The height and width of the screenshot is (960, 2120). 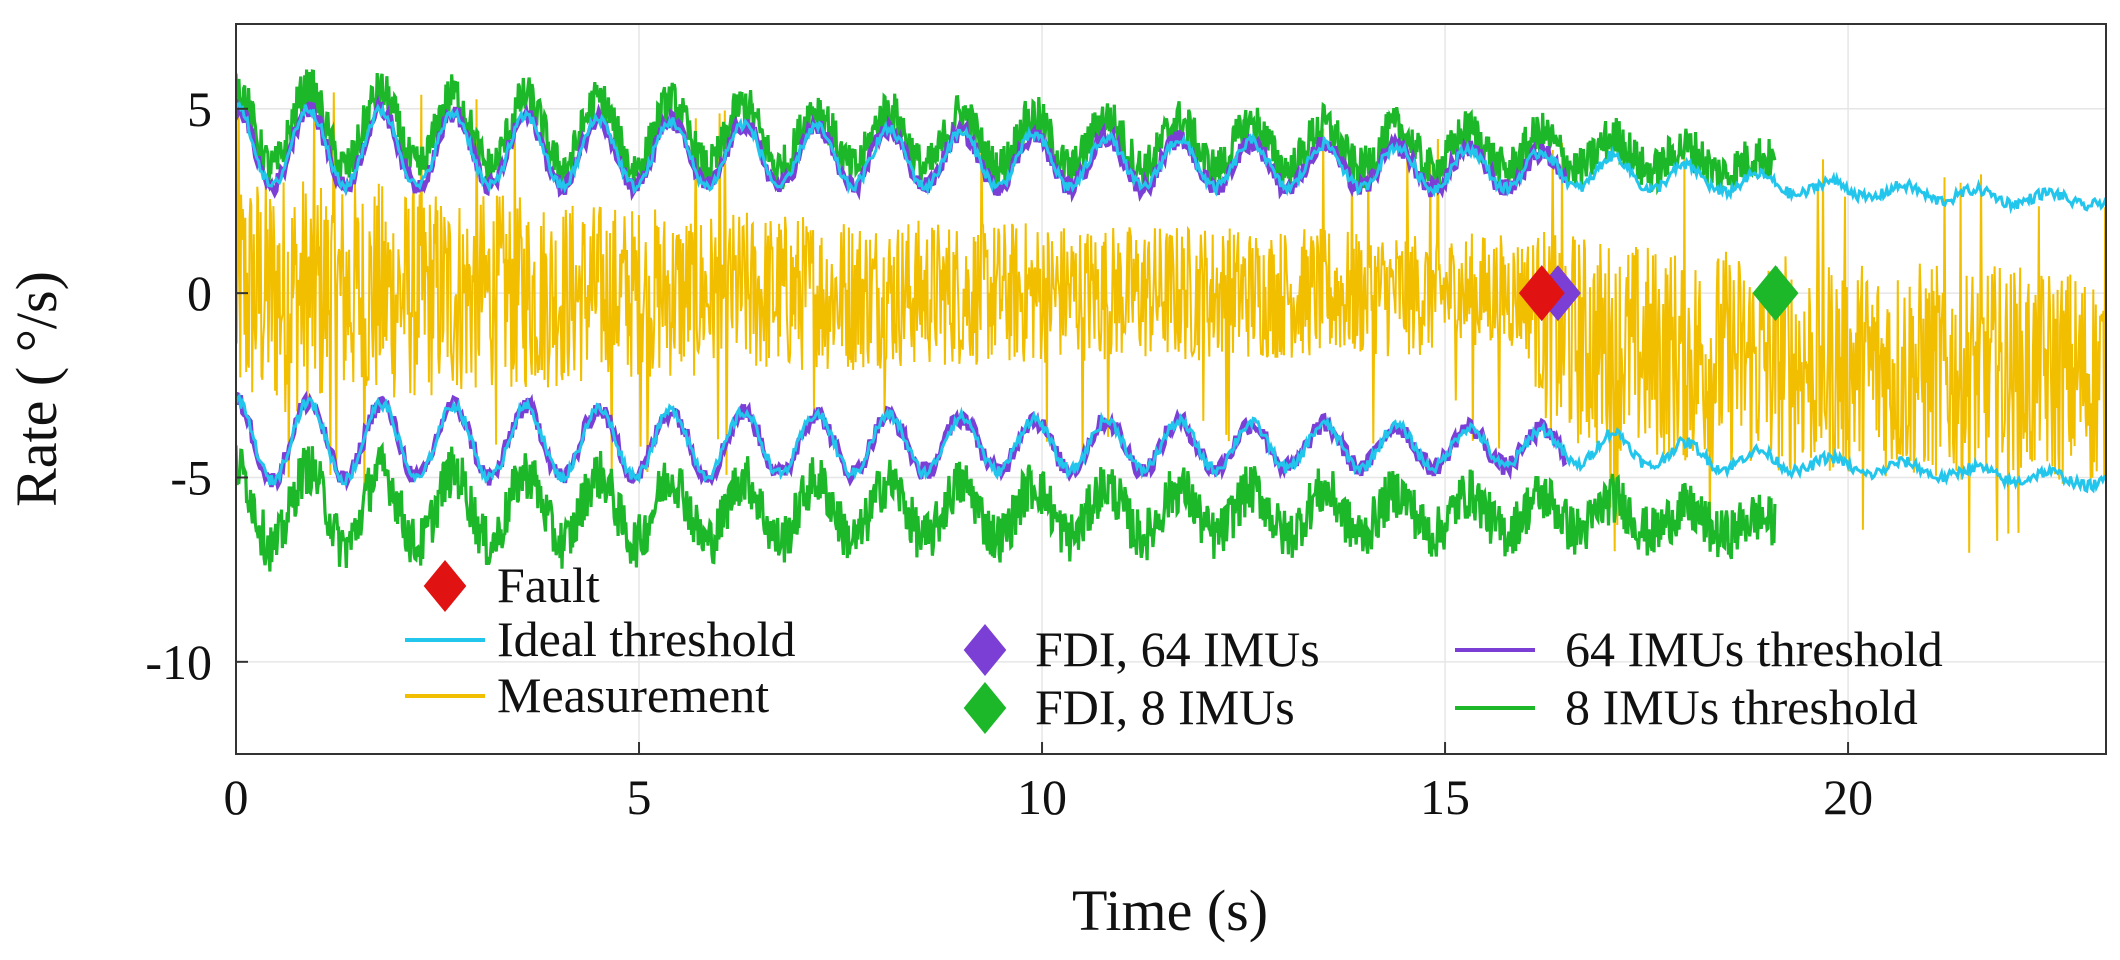 I want to click on legend-label-8-imus-threshold: 8 IMUs threshold, so click(x=1741, y=707).